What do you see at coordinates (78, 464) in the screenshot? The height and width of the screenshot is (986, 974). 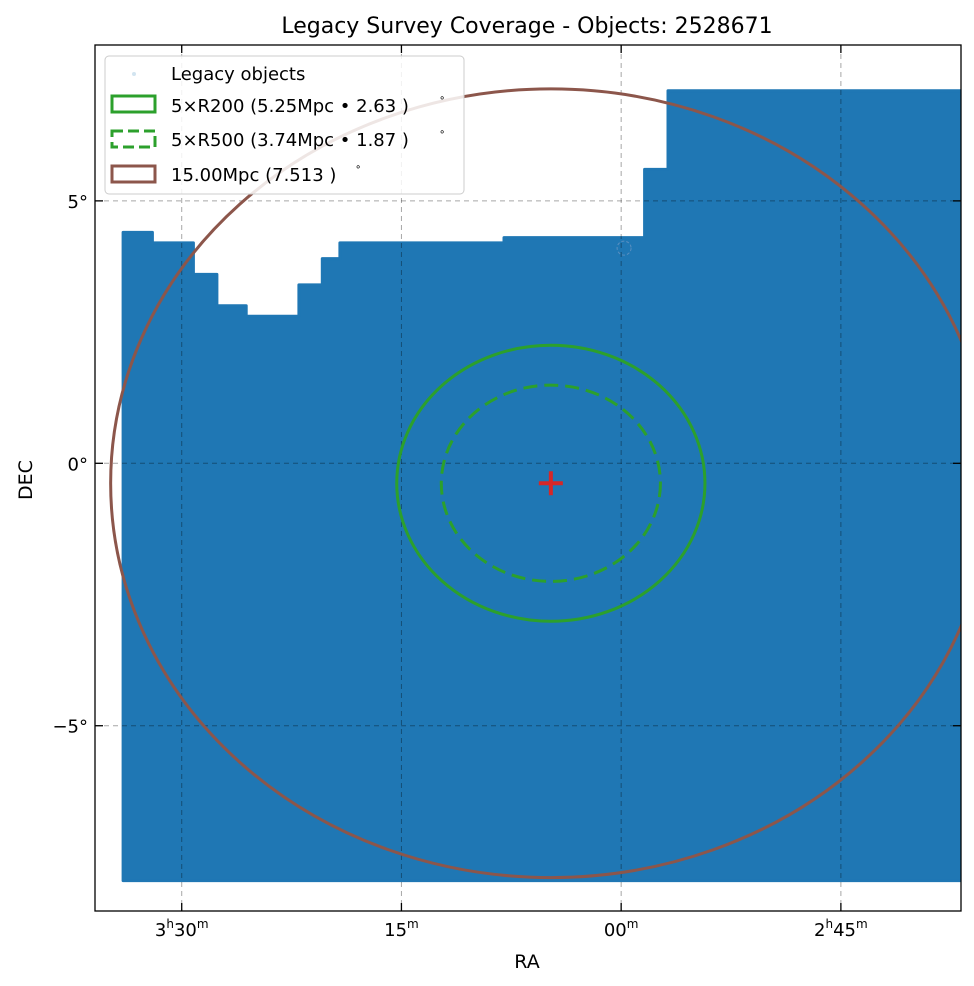 I see `y-tick-label: 0°` at bounding box center [78, 464].